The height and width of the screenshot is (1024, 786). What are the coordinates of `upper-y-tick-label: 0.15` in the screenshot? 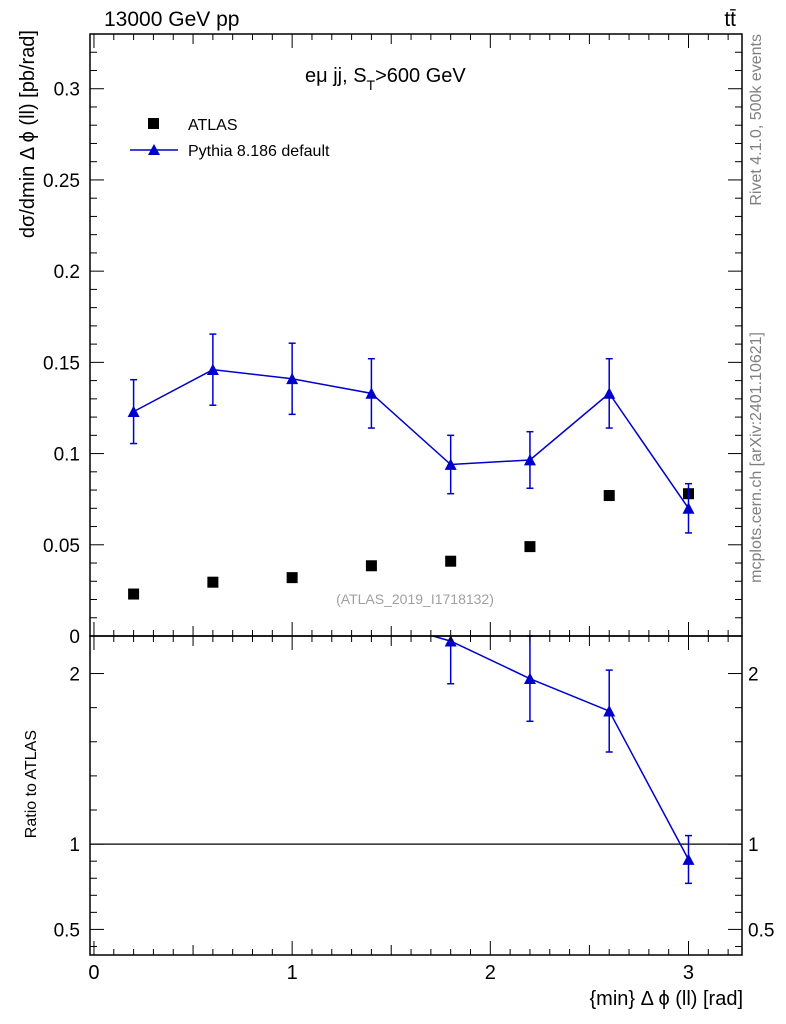 It's located at (61, 363).